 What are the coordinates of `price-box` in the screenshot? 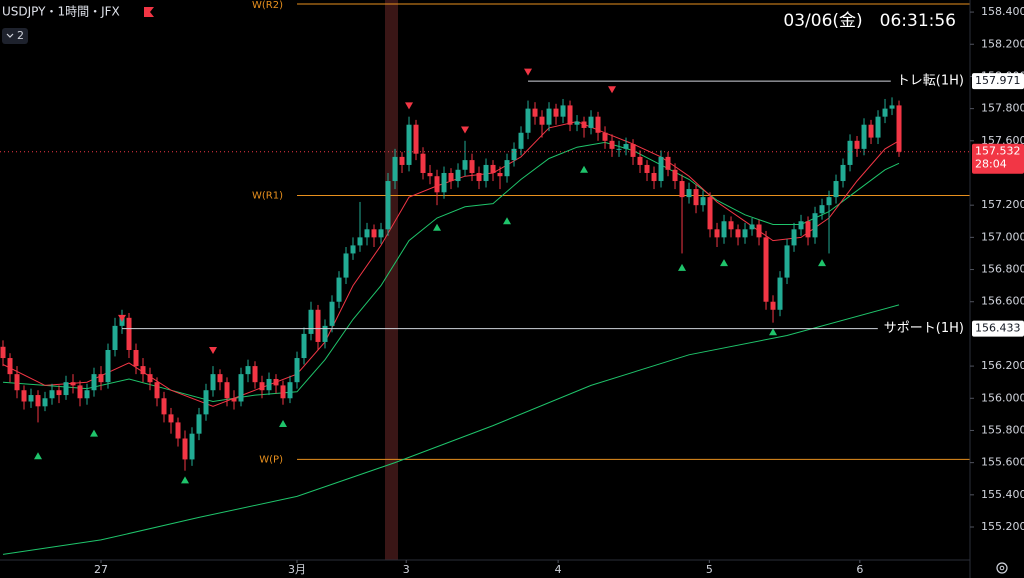 It's located at (998, 328).